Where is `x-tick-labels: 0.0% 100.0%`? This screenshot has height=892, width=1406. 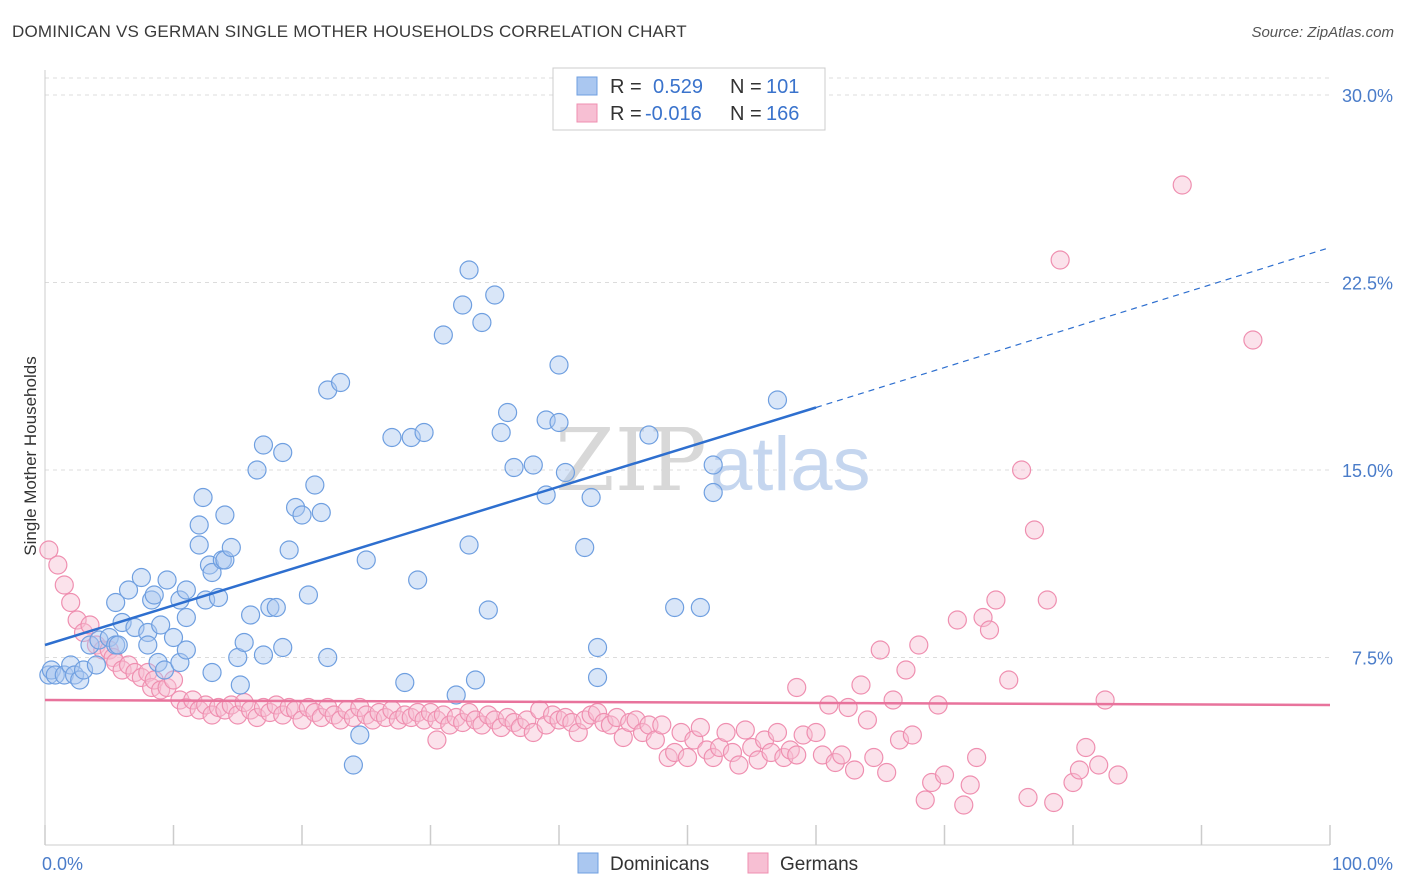 x-tick-labels: 0.0% 100.0% is located at coordinates (717, 864).